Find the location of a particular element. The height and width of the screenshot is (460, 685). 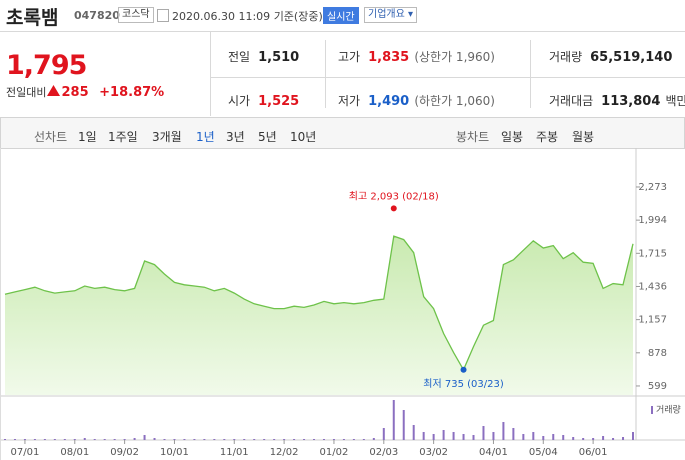

x-tick-label: 02/03 is located at coordinates (383, 452).